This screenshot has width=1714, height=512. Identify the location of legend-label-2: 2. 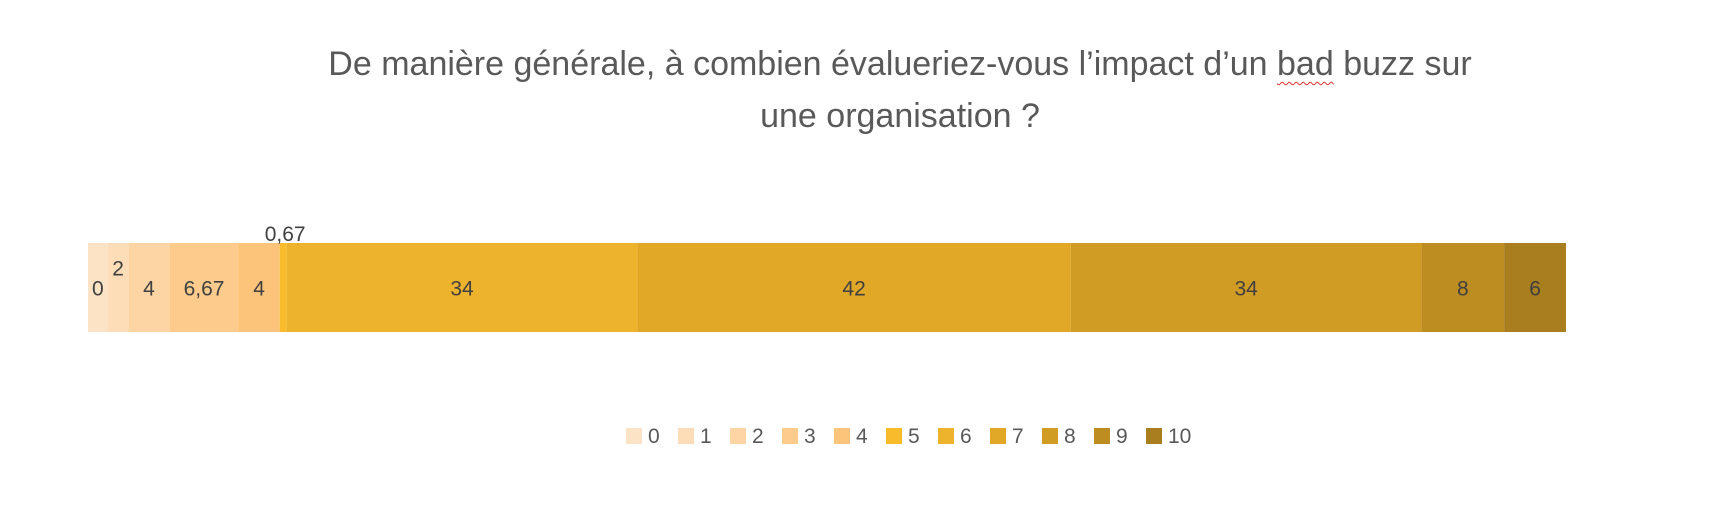
(758, 436).